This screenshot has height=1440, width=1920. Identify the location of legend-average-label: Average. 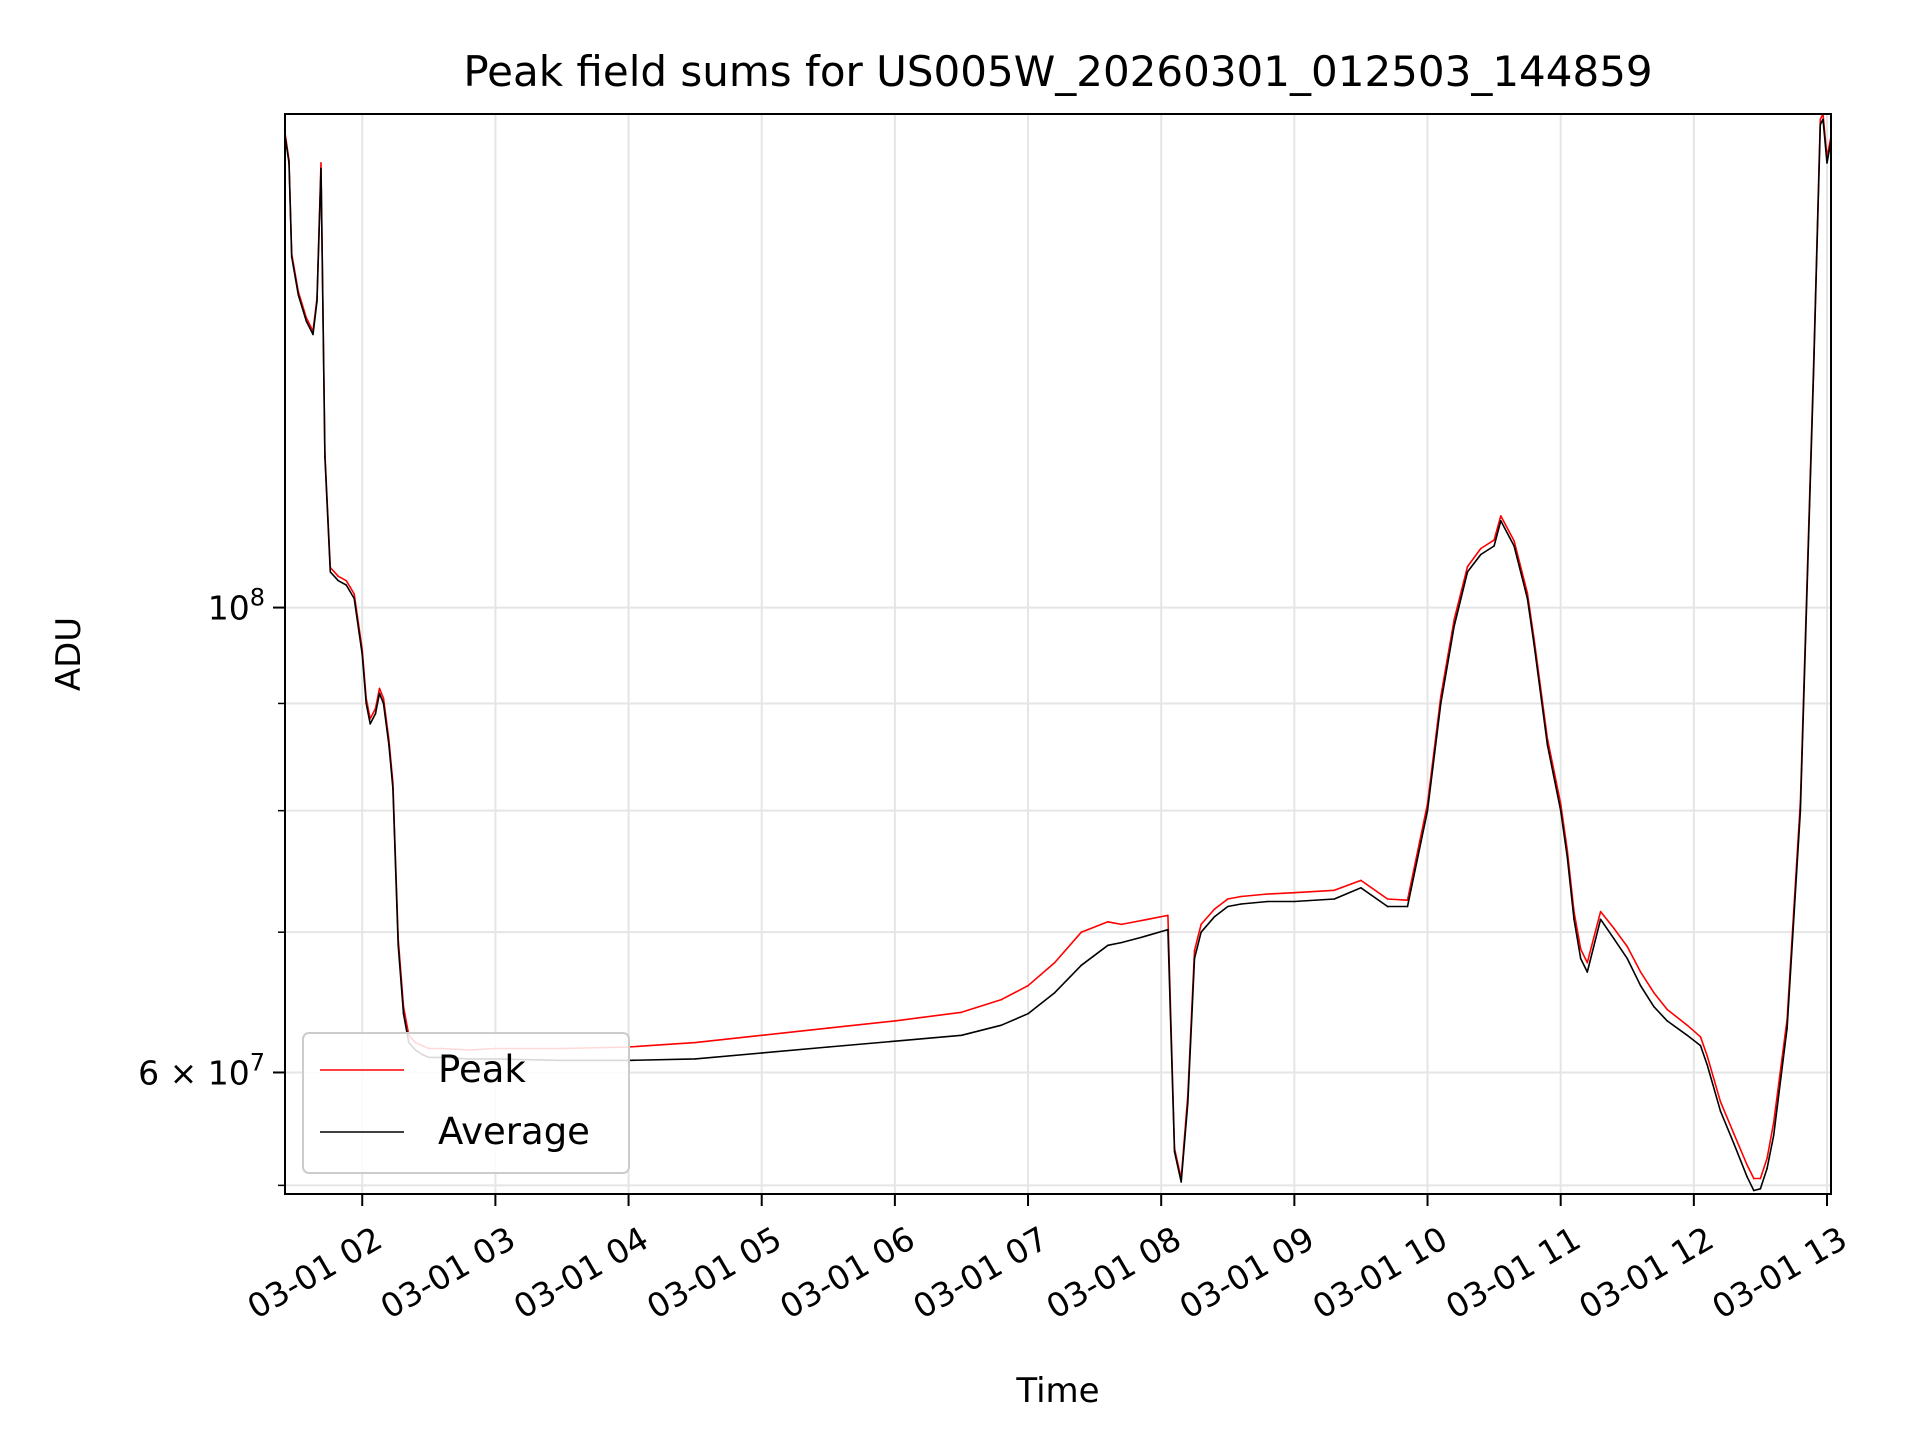
(514, 1131).